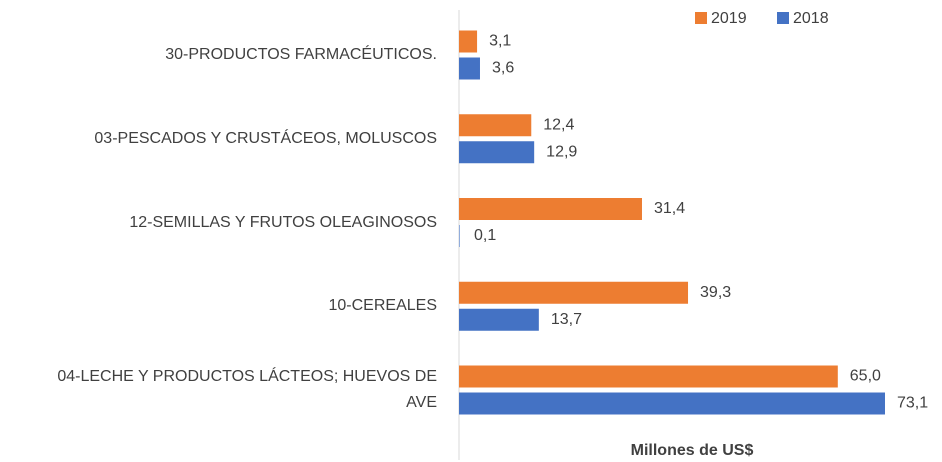 Image resolution: width=942 pixels, height=462 pixels. I want to click on category-label: 30-PRODUCTOS FARMACÉUTICOS., so click(301, 54).